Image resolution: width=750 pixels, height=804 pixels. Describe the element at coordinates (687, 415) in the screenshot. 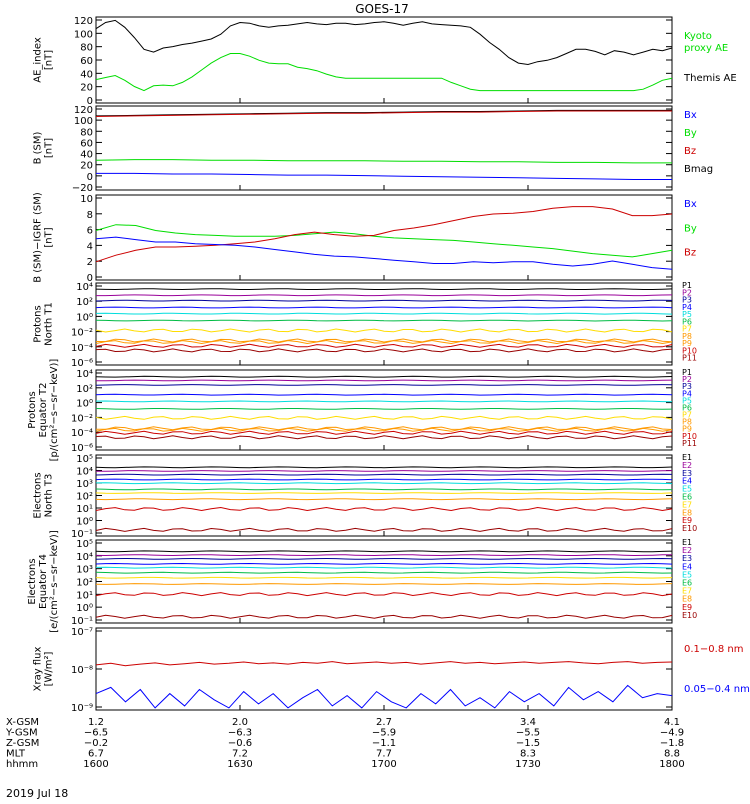

I see `channel-legend-label: P7` at that location.